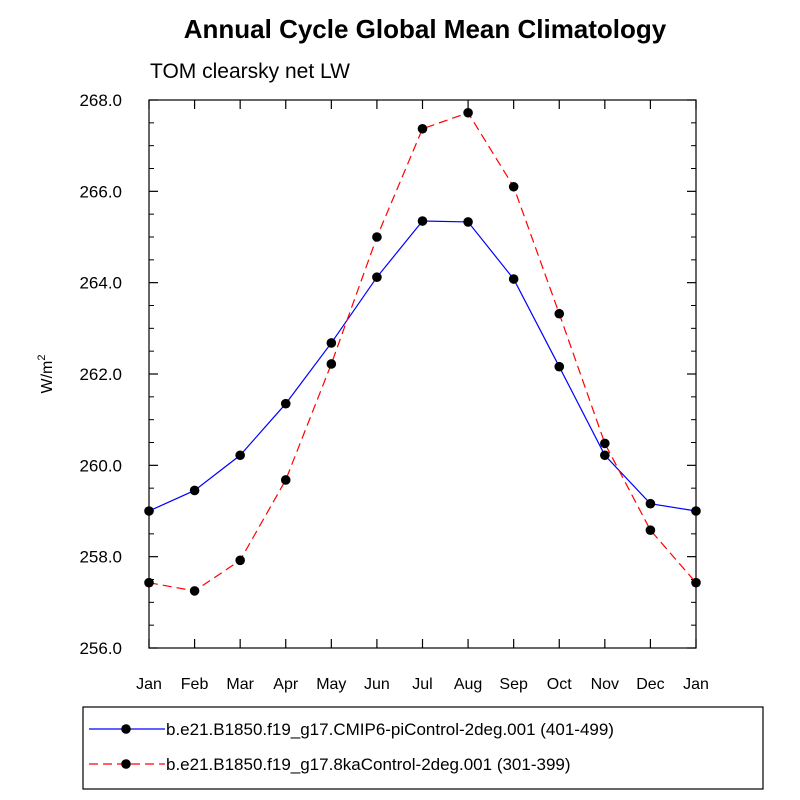 The width and height of the screenshot is (800, 800). What do you see at coordinates (250, 71) in the screenshot?
I see `chart-subtitle: TOM clearsky net LW` at bounding box center [250, 71].